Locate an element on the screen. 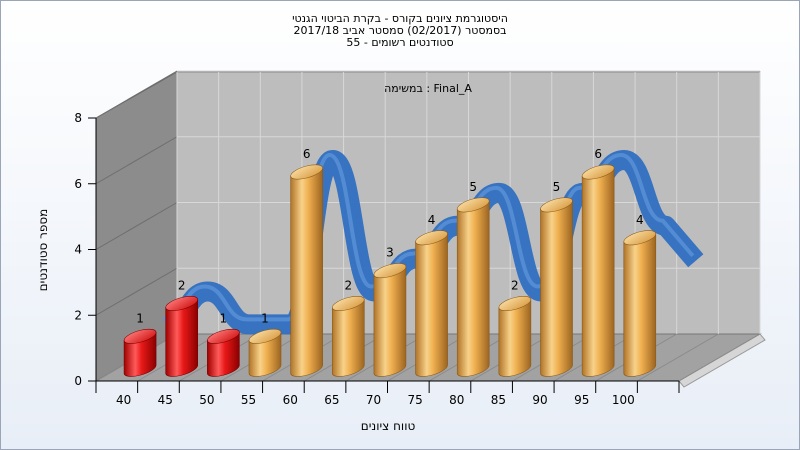  y-tick-label: 0 is located at coordinates (78, 381).